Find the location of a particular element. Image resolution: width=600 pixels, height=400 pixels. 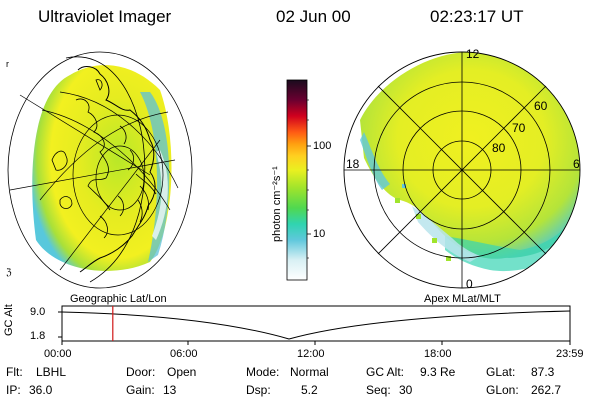

dsp-value: 5.2 is located at coordinates (309, 390).